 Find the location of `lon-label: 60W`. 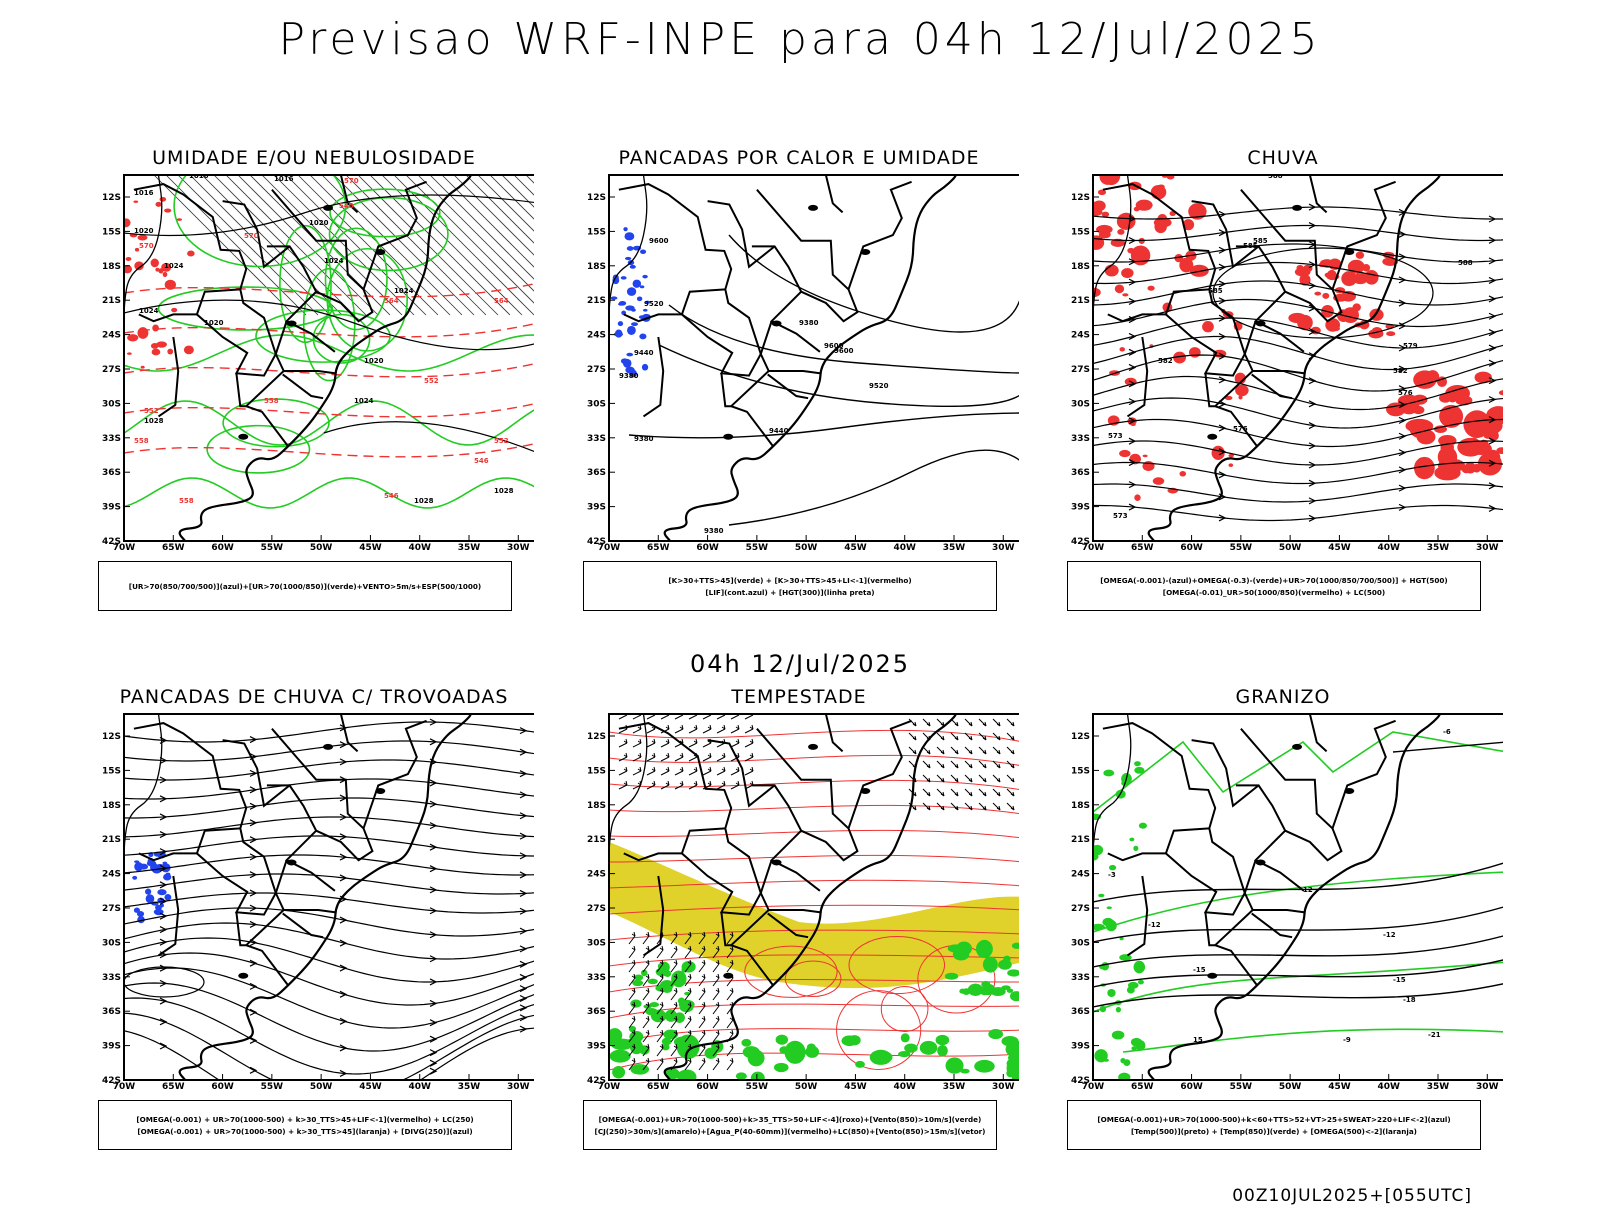

lon-label: 60W is located at coordinates (222, 1087).